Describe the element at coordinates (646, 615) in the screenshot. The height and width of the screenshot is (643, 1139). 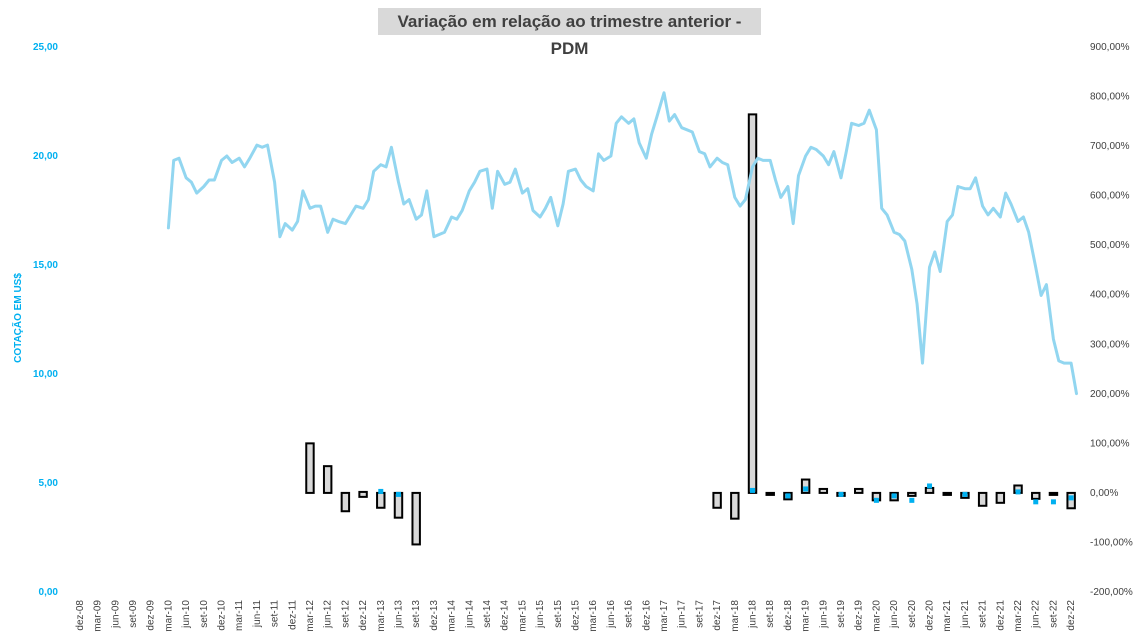
I see `x-tick-label: dez-16` at that location.